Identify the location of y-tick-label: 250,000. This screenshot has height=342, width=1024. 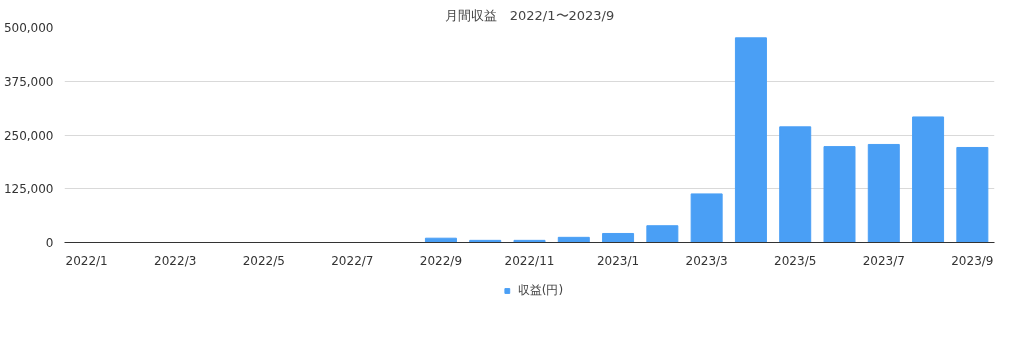
(28, 135).